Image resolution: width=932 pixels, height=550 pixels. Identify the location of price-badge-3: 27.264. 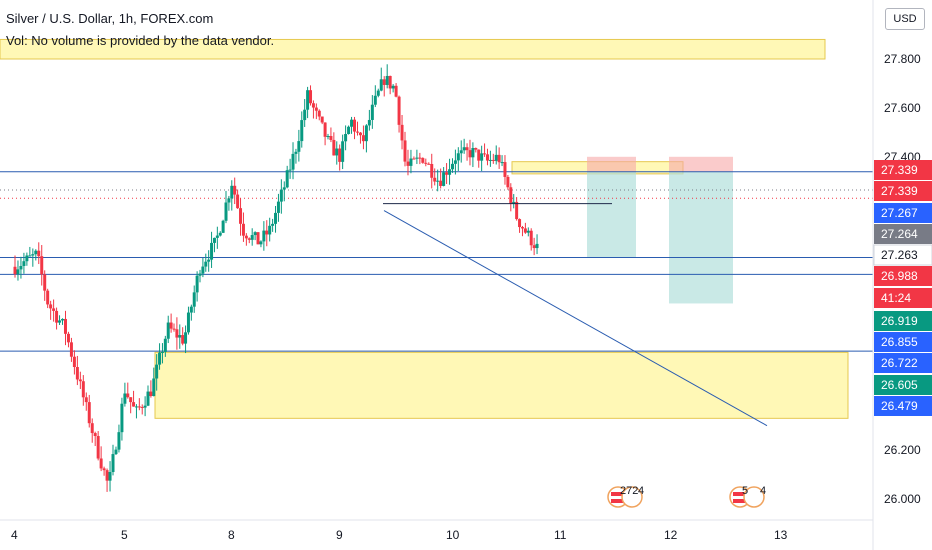
(903, 234).